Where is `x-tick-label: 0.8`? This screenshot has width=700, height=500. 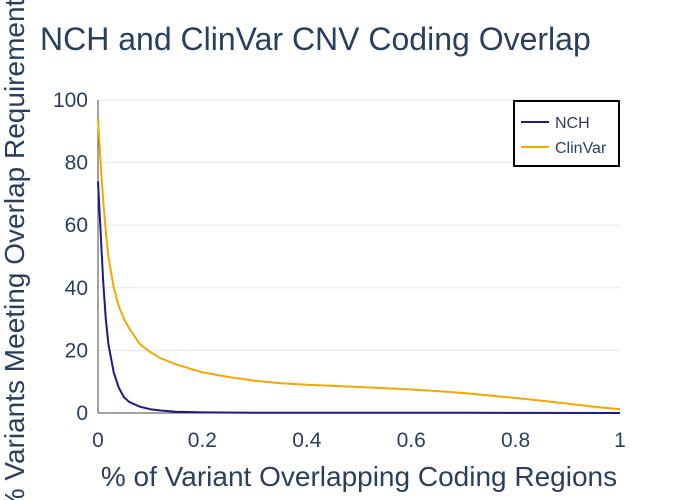
x-tick-label: 0.8 is located at coordinates (515, 440).